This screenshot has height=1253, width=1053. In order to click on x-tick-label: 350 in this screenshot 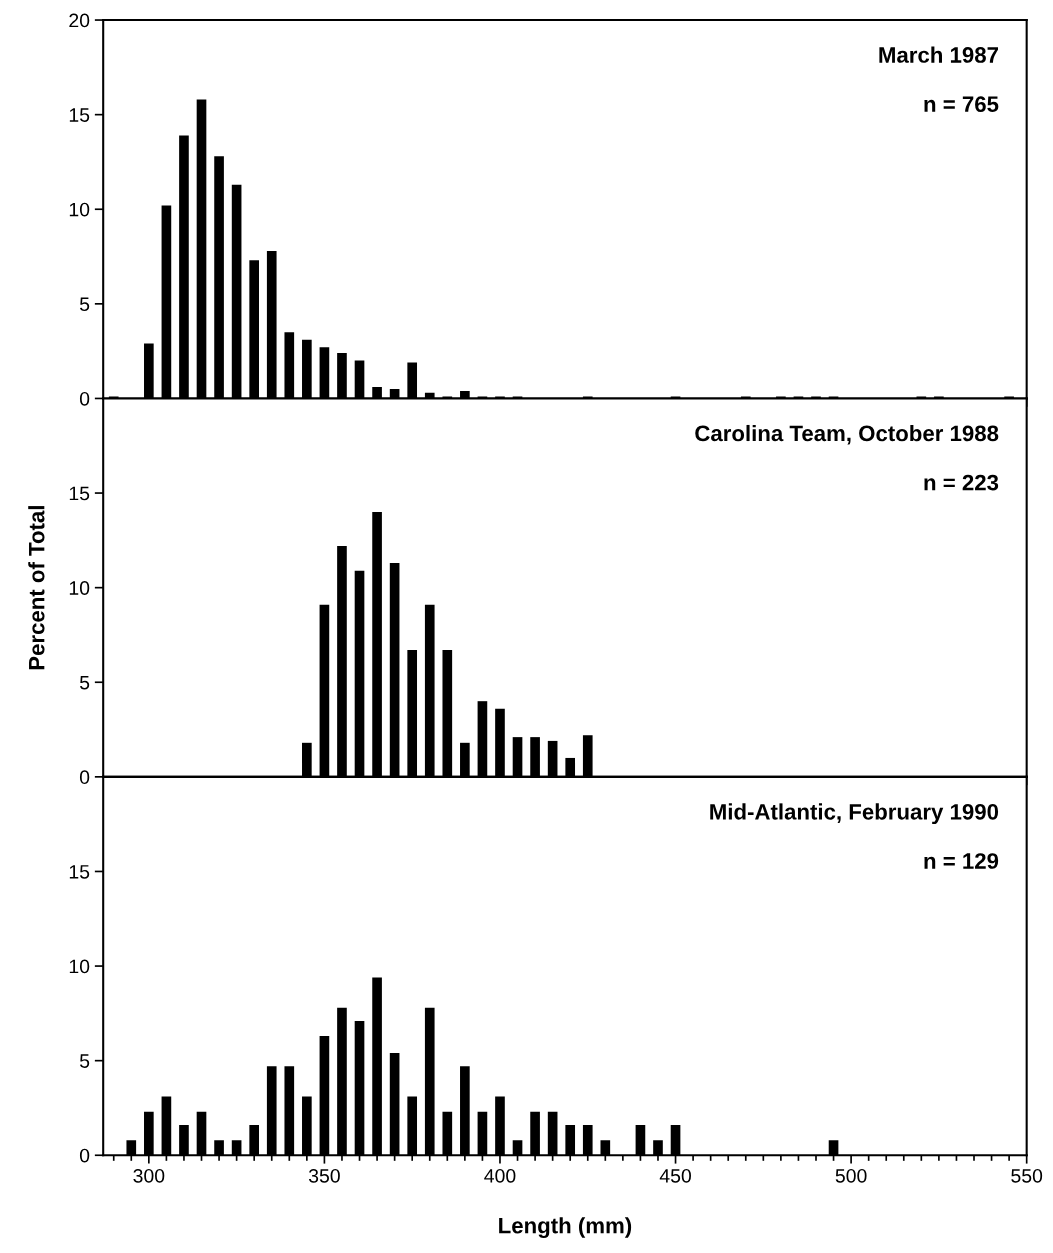, I will do `click(324, 1175)`.